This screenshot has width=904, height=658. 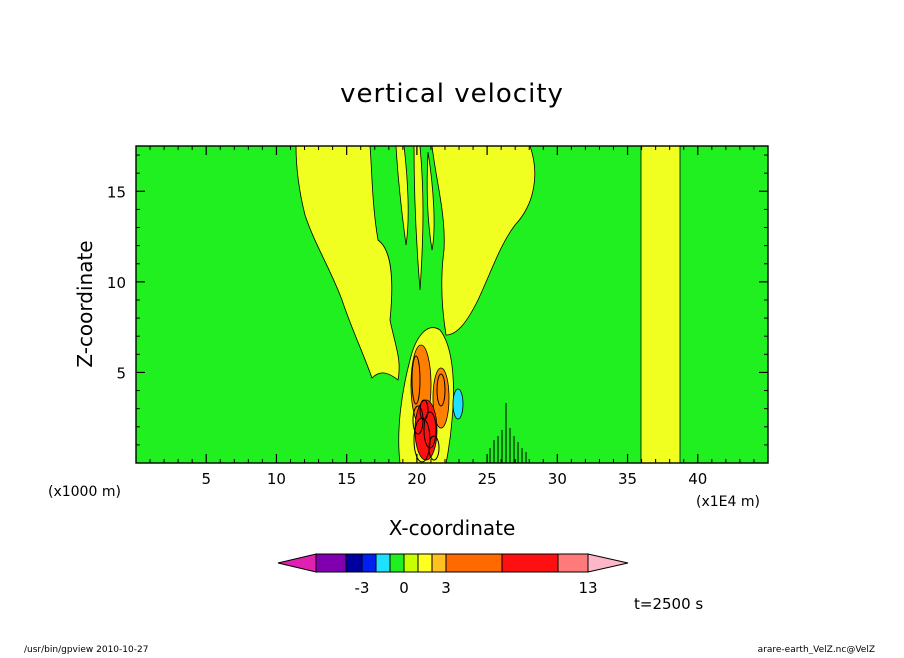 I want to click on time-label: t=2500 s, so click(x=668, y=604).